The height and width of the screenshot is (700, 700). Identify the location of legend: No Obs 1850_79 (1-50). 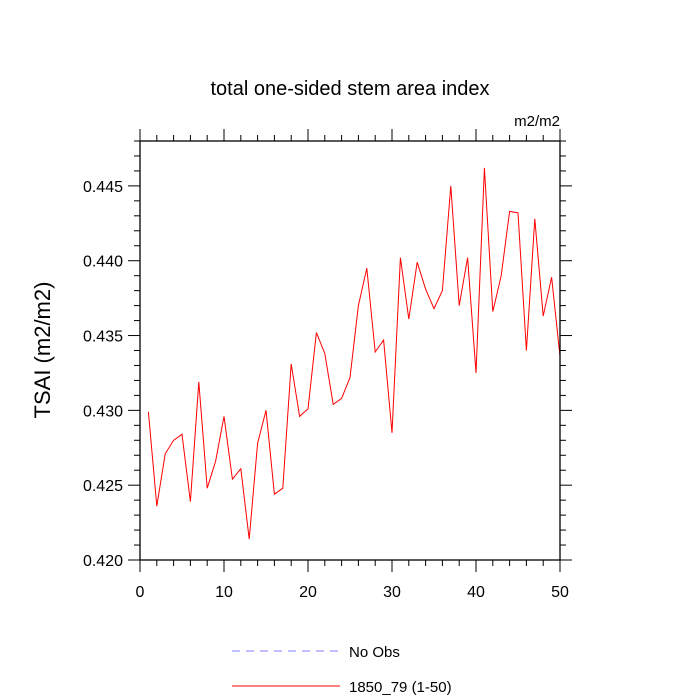
(342, 670).